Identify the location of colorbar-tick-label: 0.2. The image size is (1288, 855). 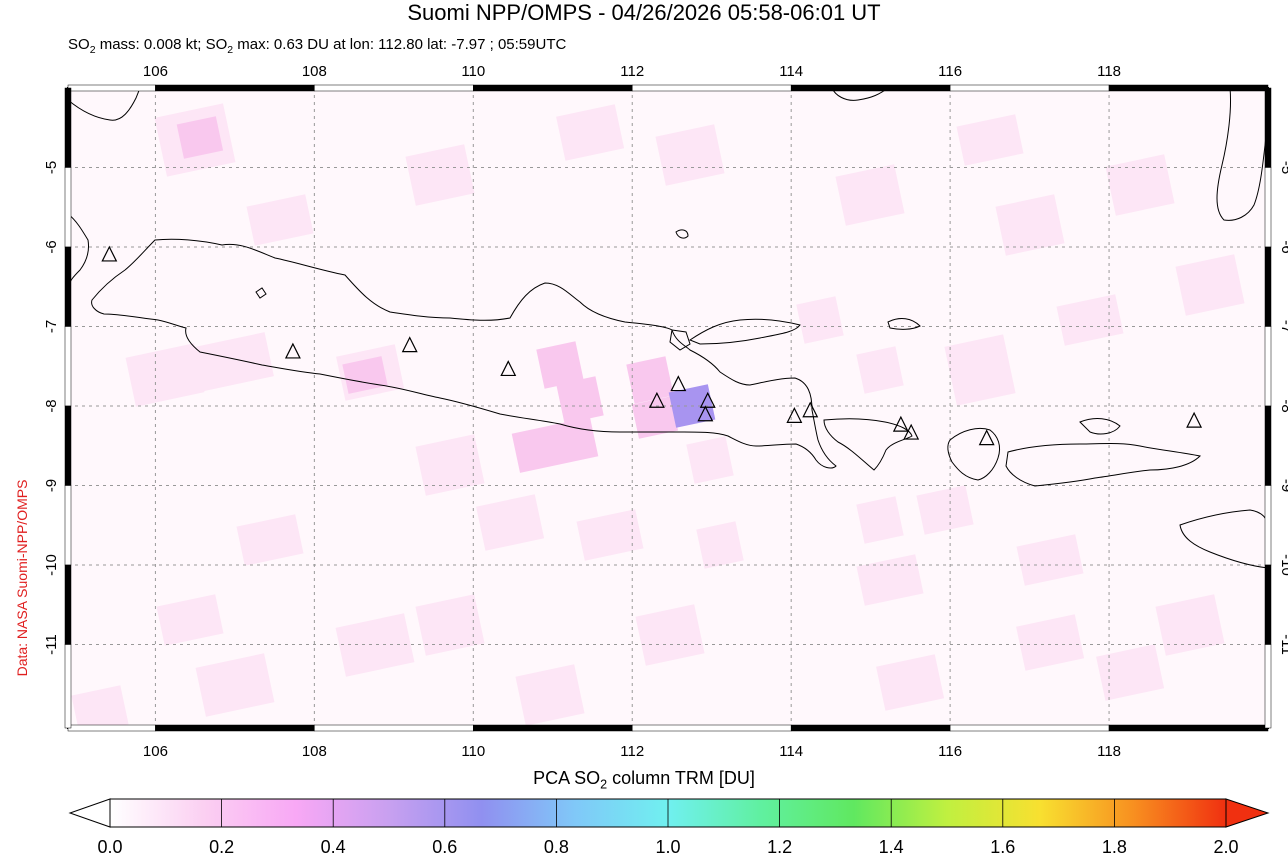
(221, 846).